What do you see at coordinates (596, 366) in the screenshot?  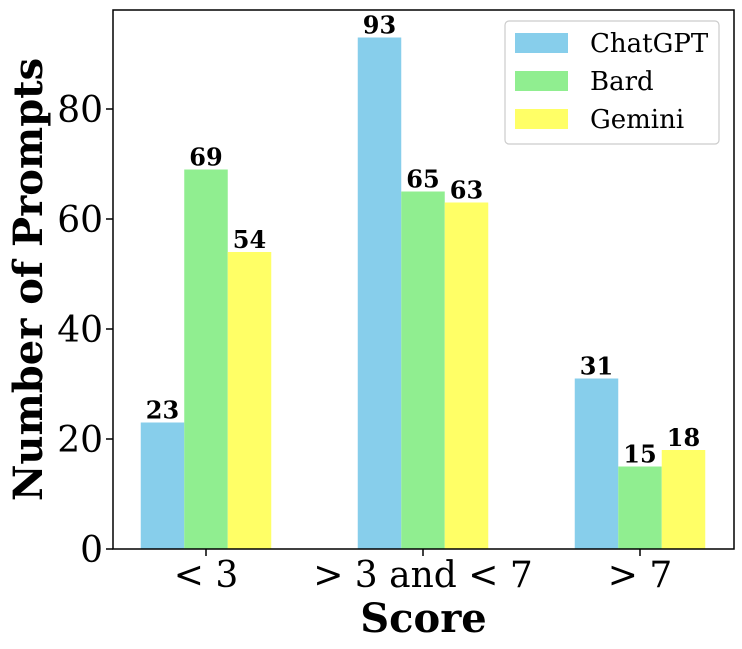 I see `bar-value-label: 31` at bounding box center [596, 366].